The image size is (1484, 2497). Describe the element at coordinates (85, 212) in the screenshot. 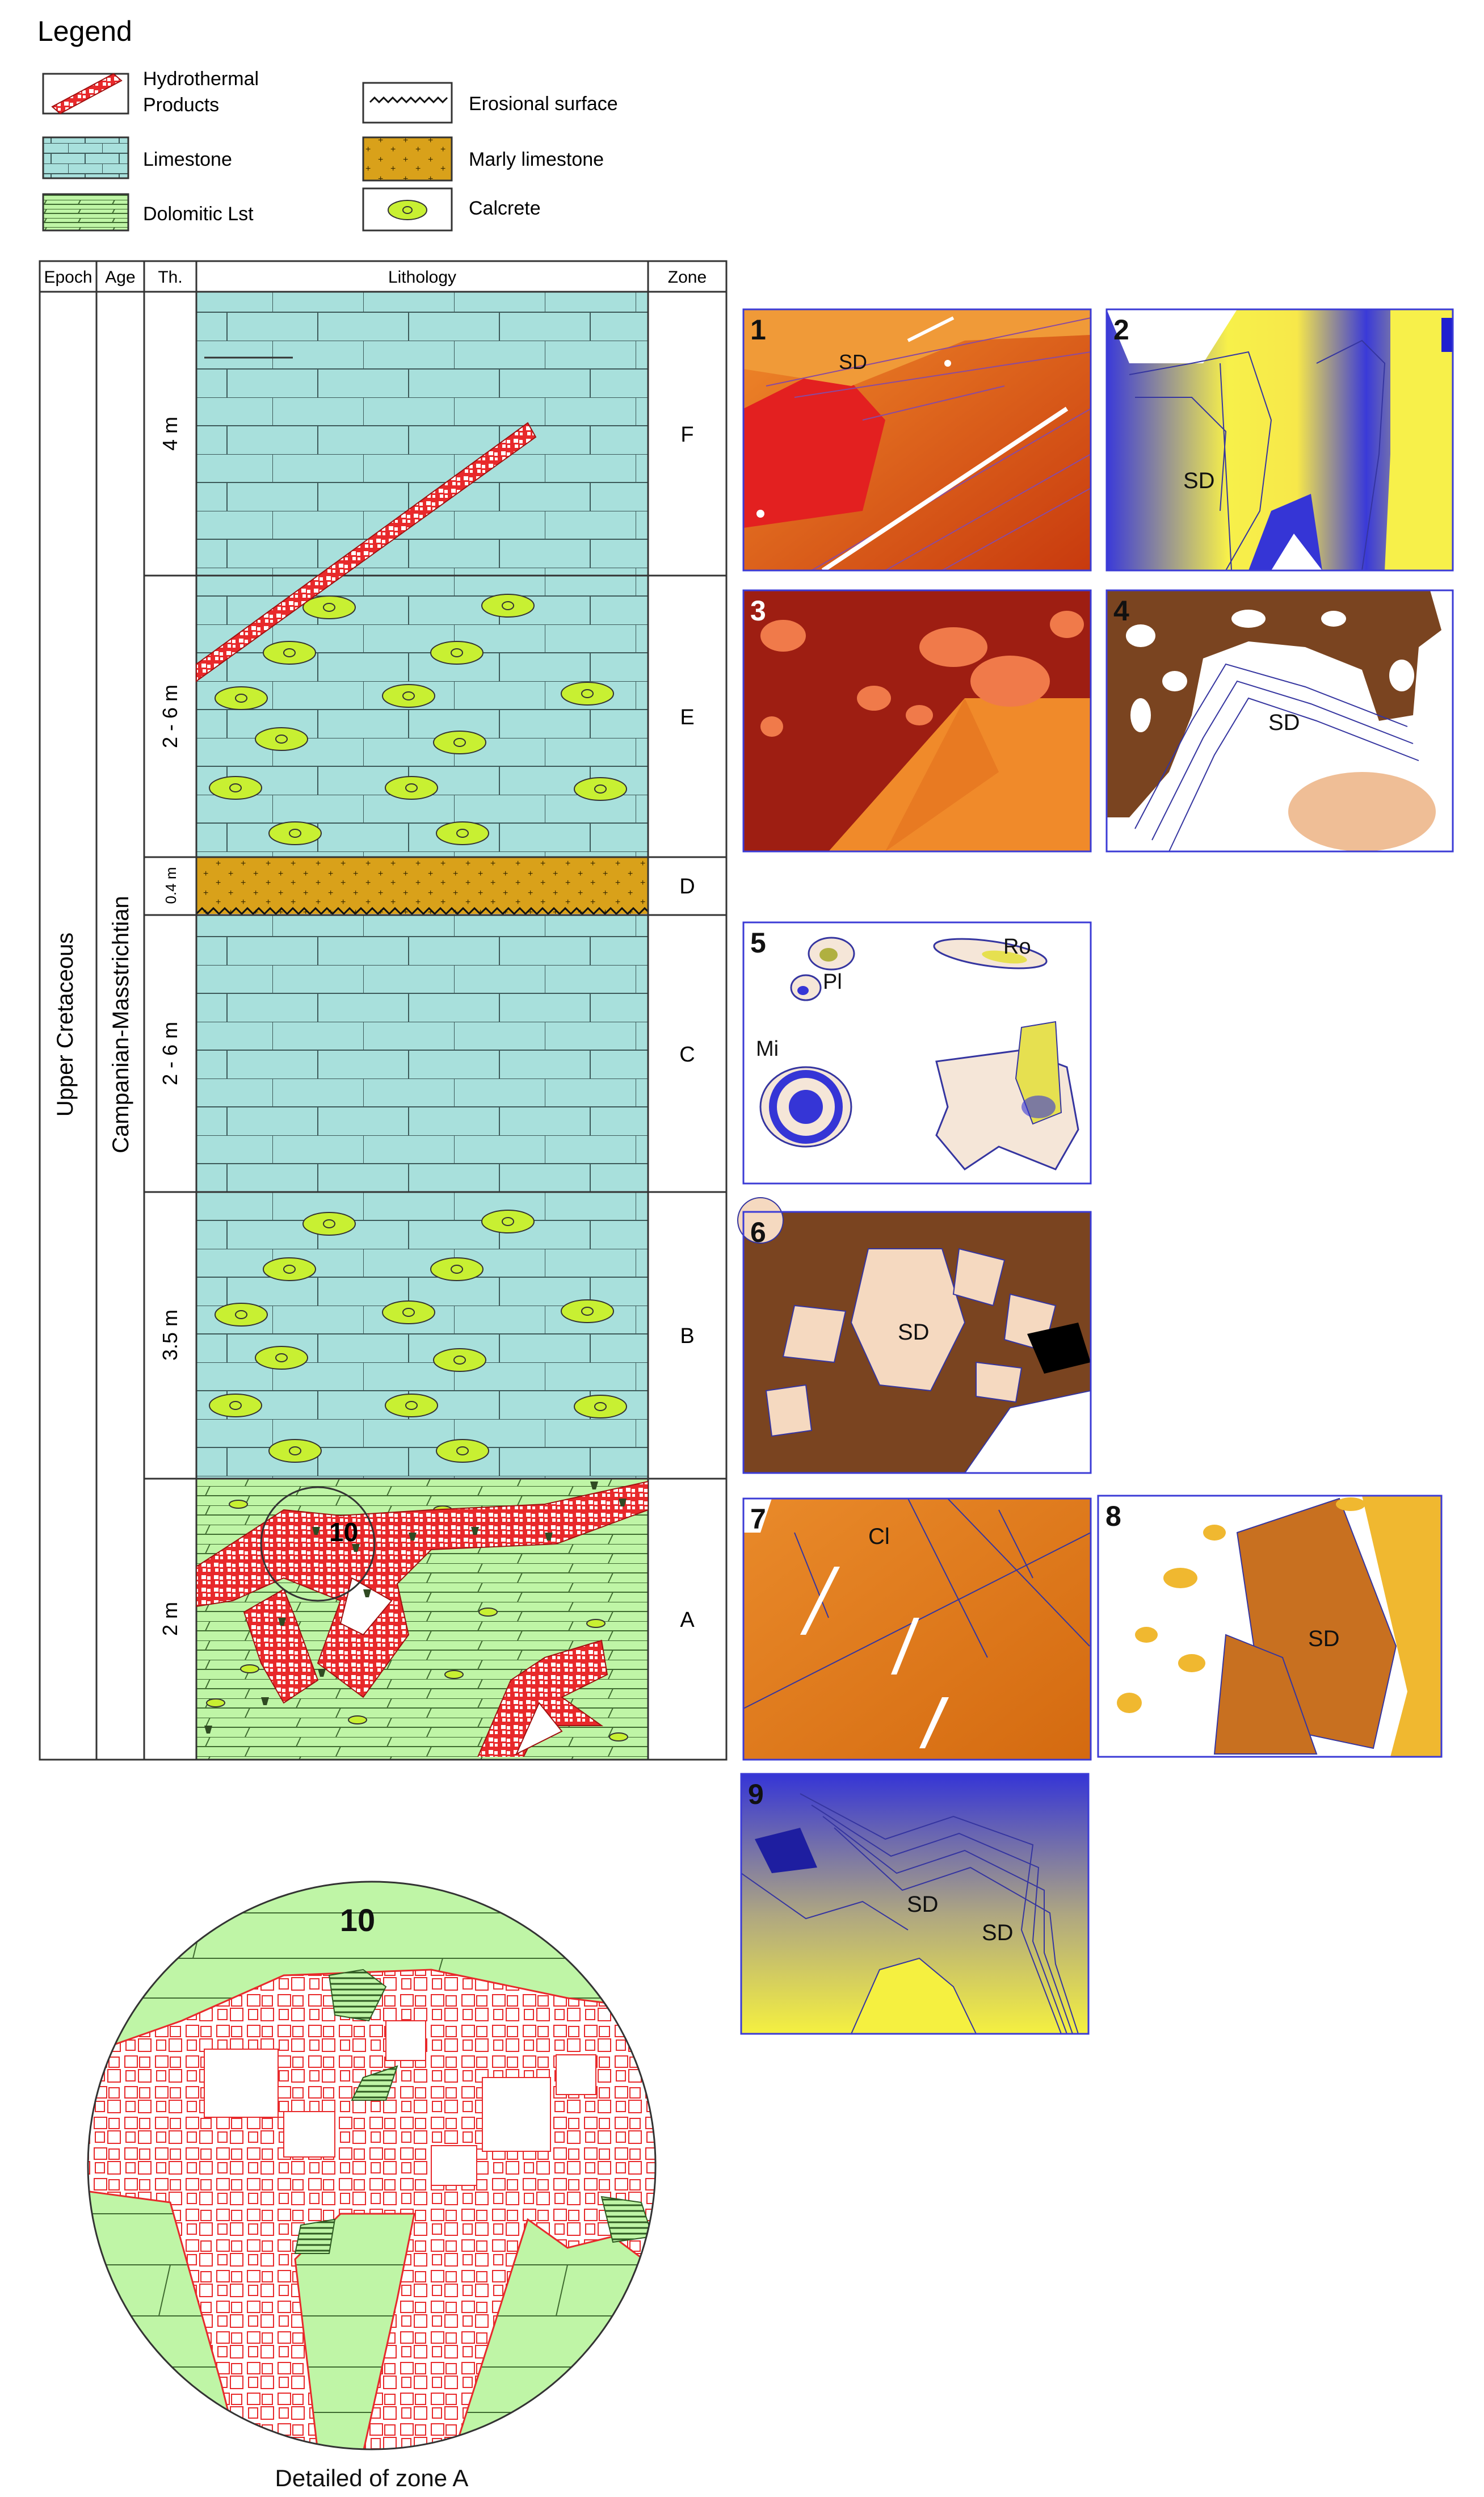

I see `dolomitic-swatch` at that location.